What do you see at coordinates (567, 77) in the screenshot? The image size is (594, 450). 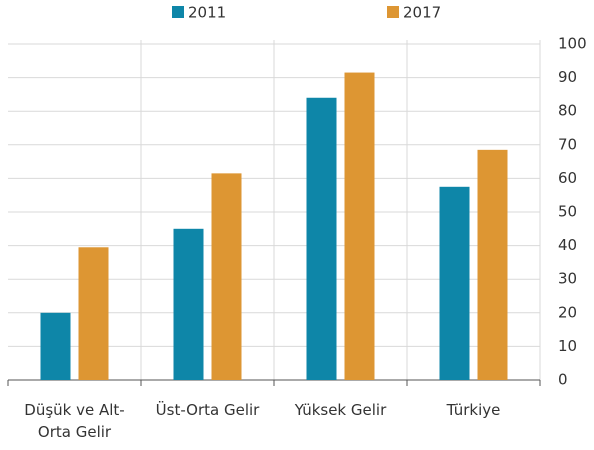 I see `y-tick-label: 90` at bounding box center [567, 77].